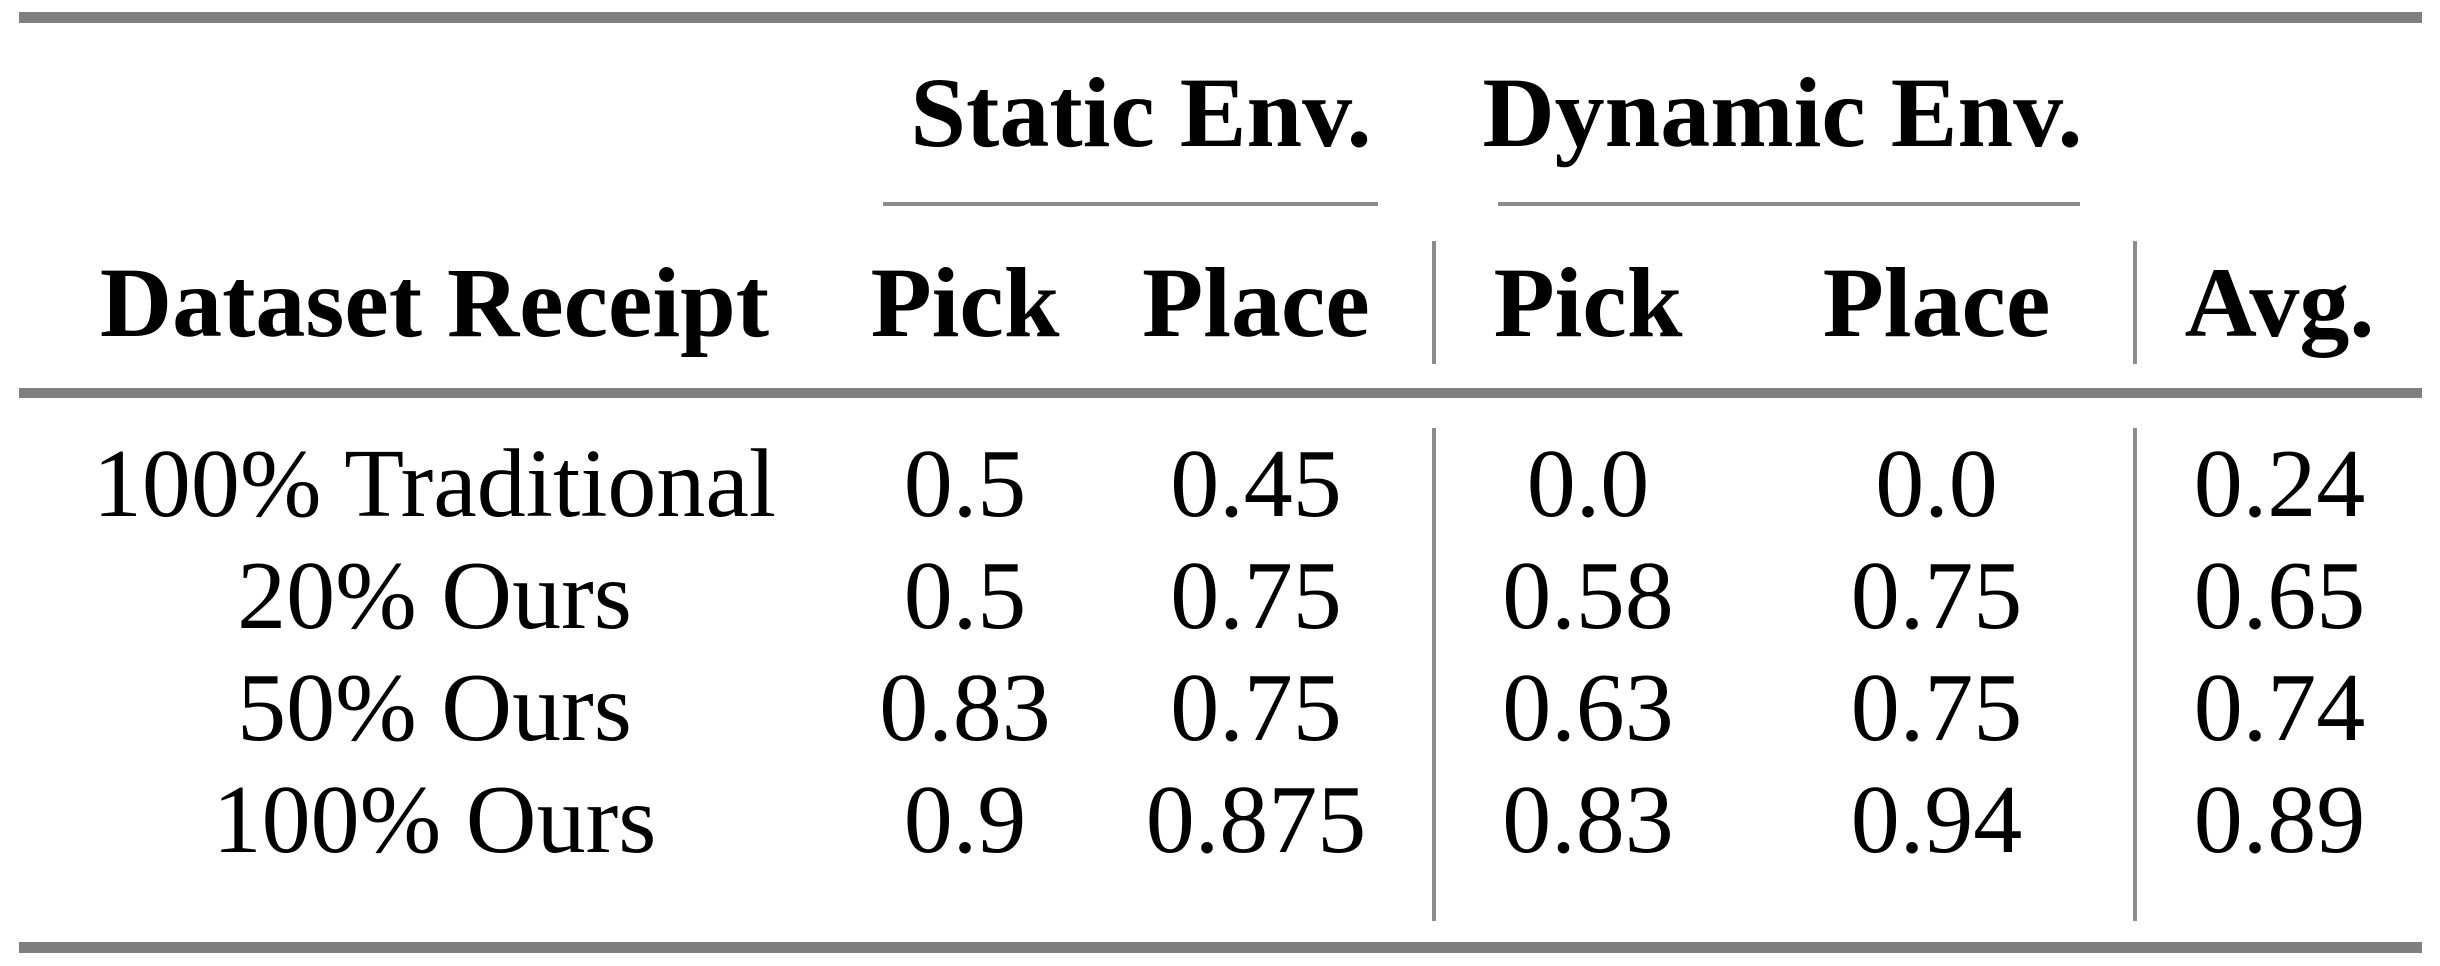 The height and width of the screenshot is (966, 2440). What do you see at coordinates (2277, 708) in the screenshot?
I see `cell-avg: 0.74` at bounding box center [2277, 708].